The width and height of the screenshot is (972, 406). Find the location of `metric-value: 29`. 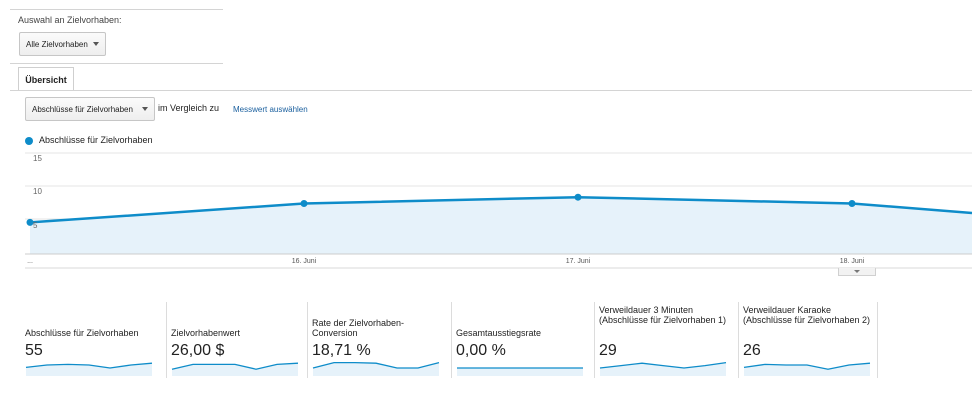

metric-value: 29 is located at coordinates (608, 350).